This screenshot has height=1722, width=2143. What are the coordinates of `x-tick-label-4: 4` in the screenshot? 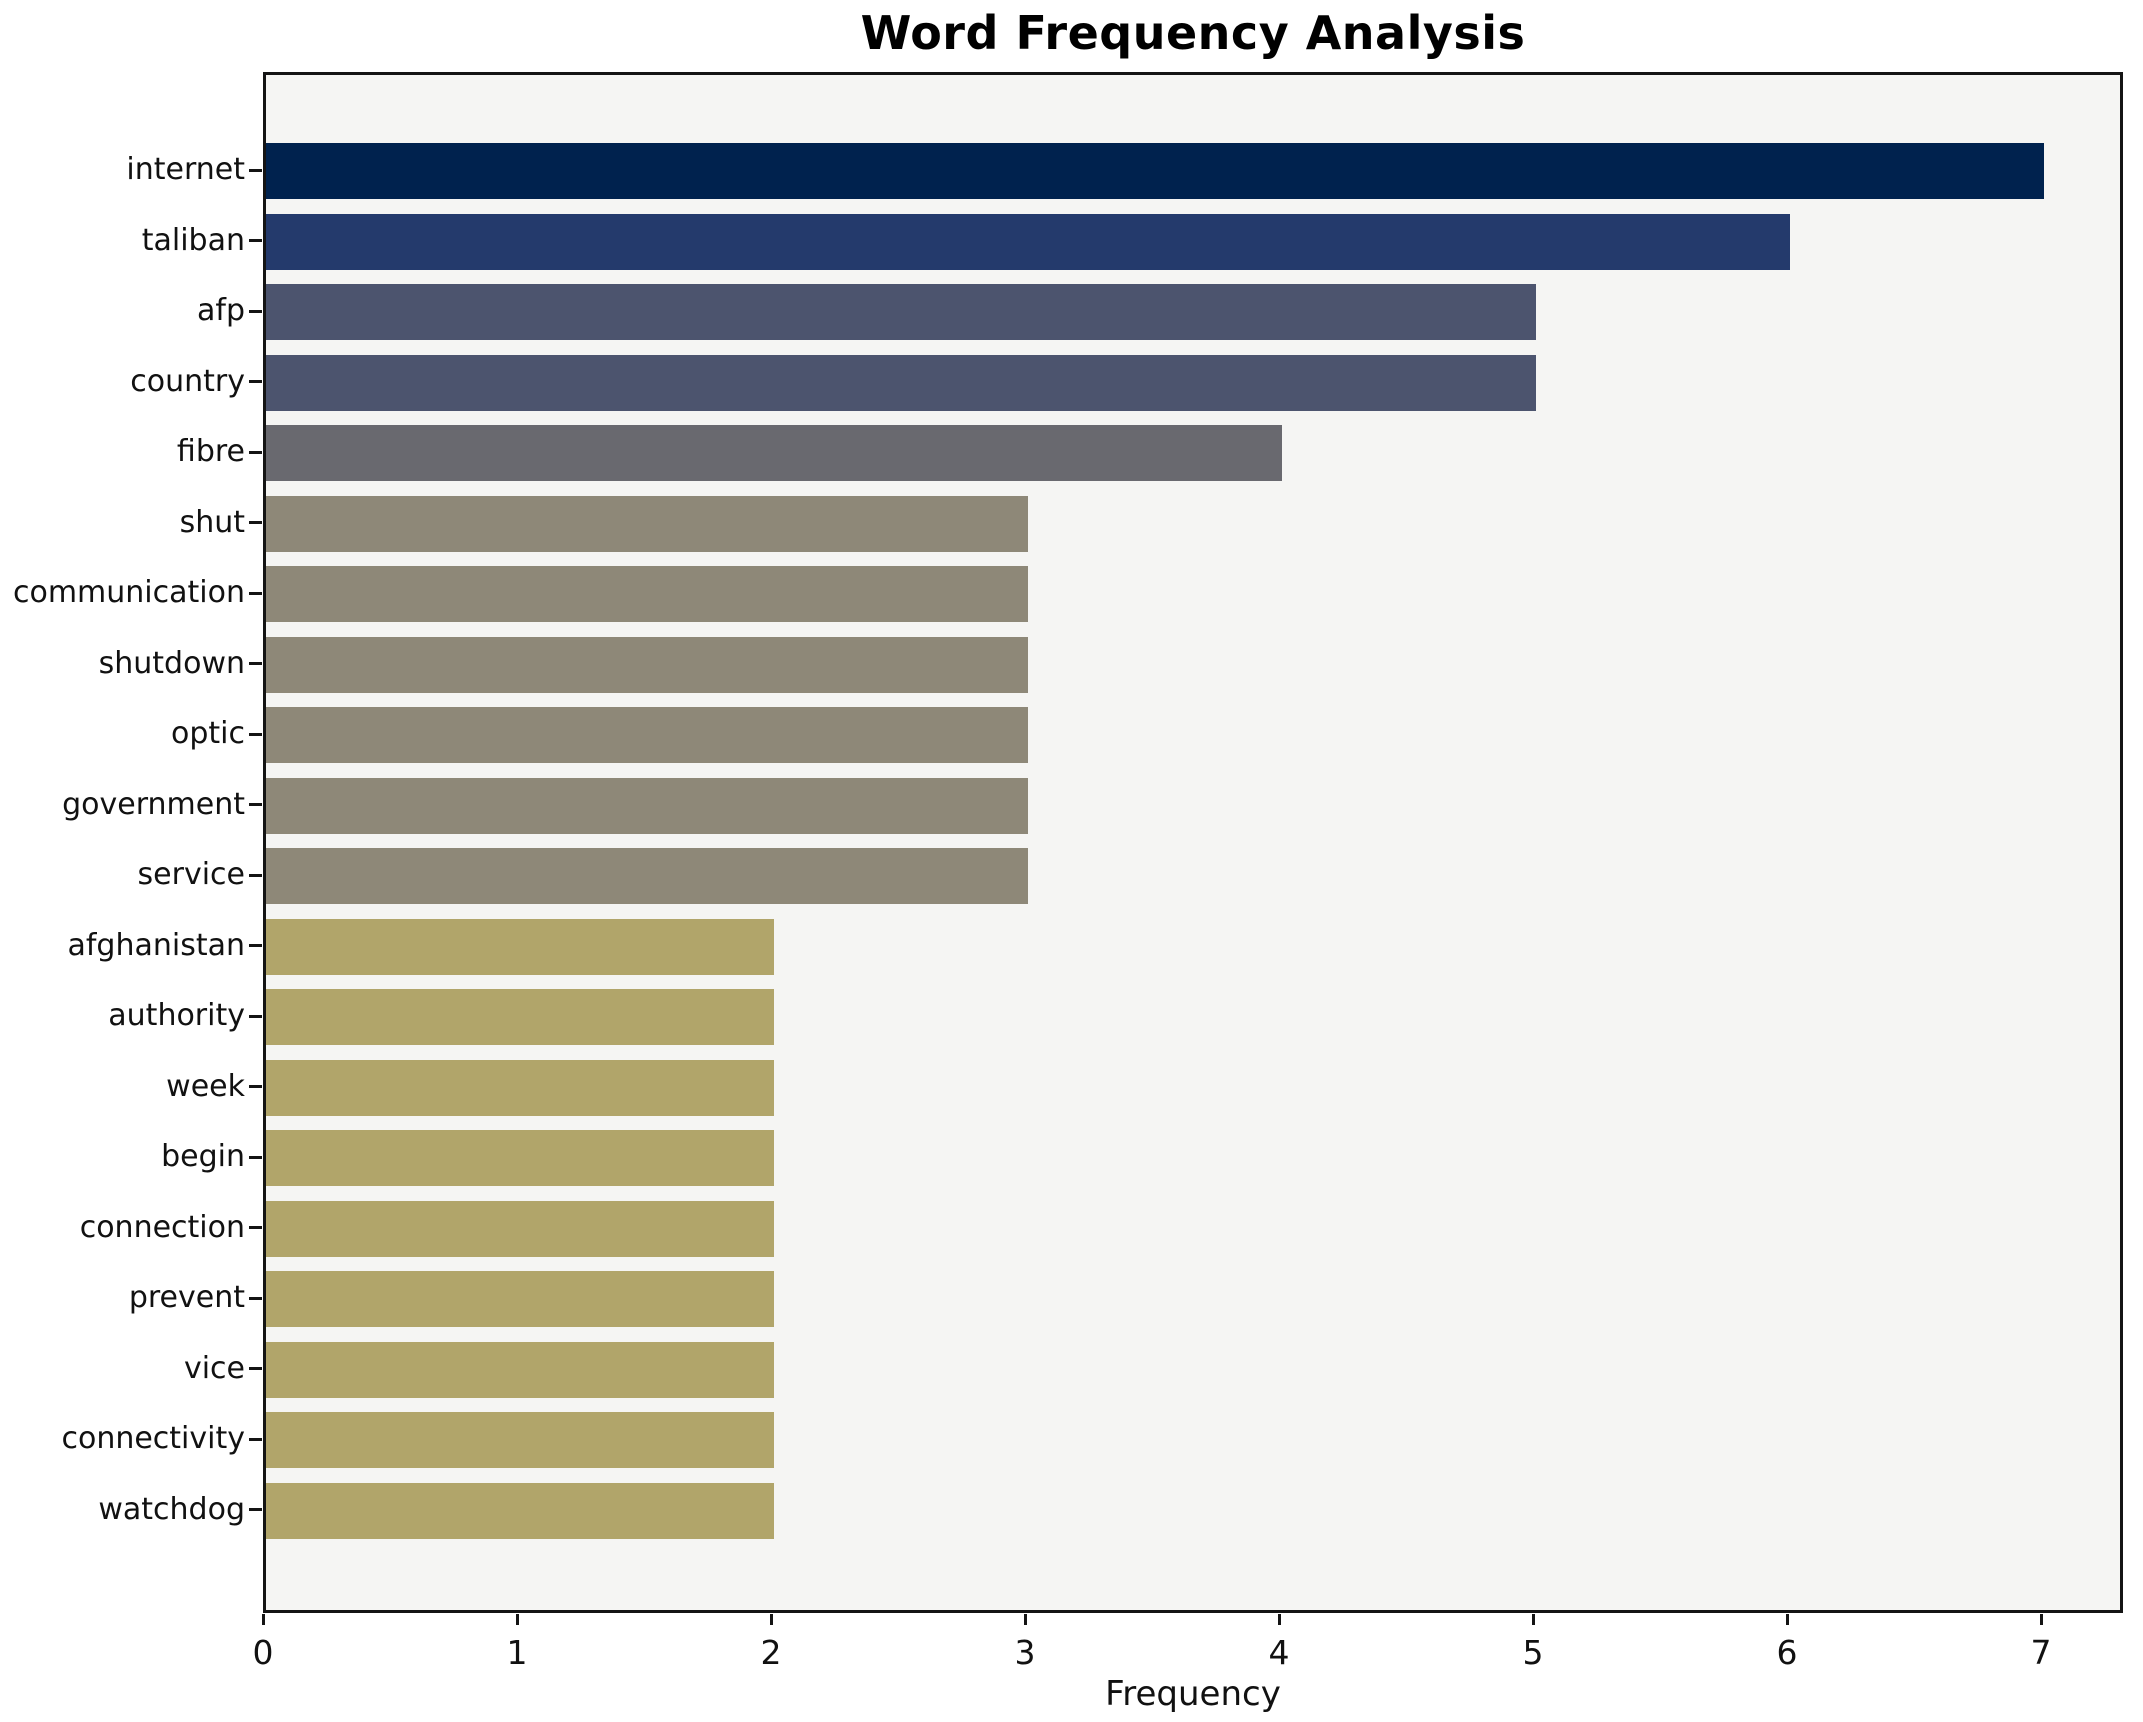 It's located at (1279, 1652).